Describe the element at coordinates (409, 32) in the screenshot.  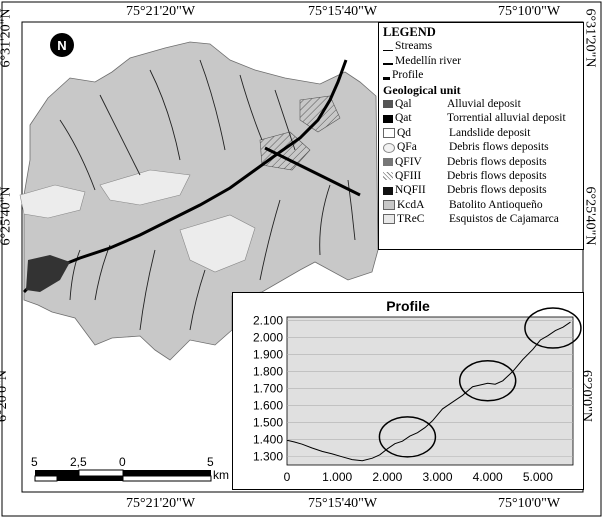
I see `legend-title: LEGEND` at that location.